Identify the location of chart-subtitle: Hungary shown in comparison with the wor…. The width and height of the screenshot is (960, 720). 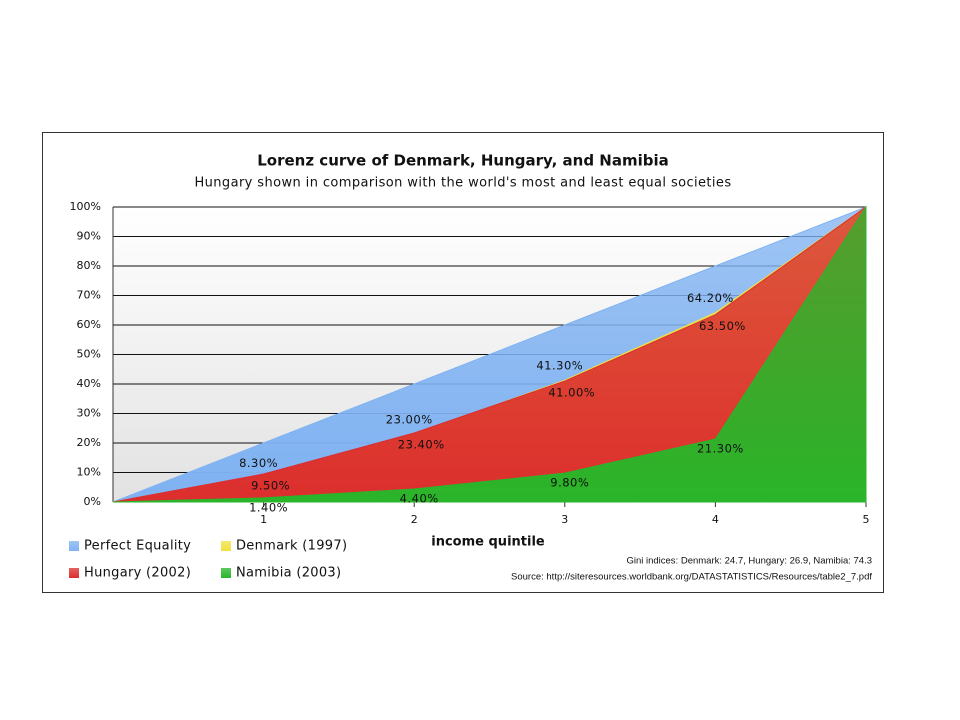
(462, 183).